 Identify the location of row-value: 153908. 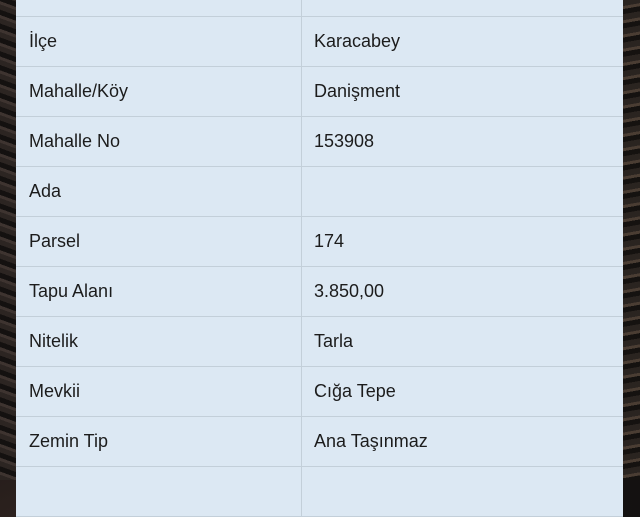
(344, 141).